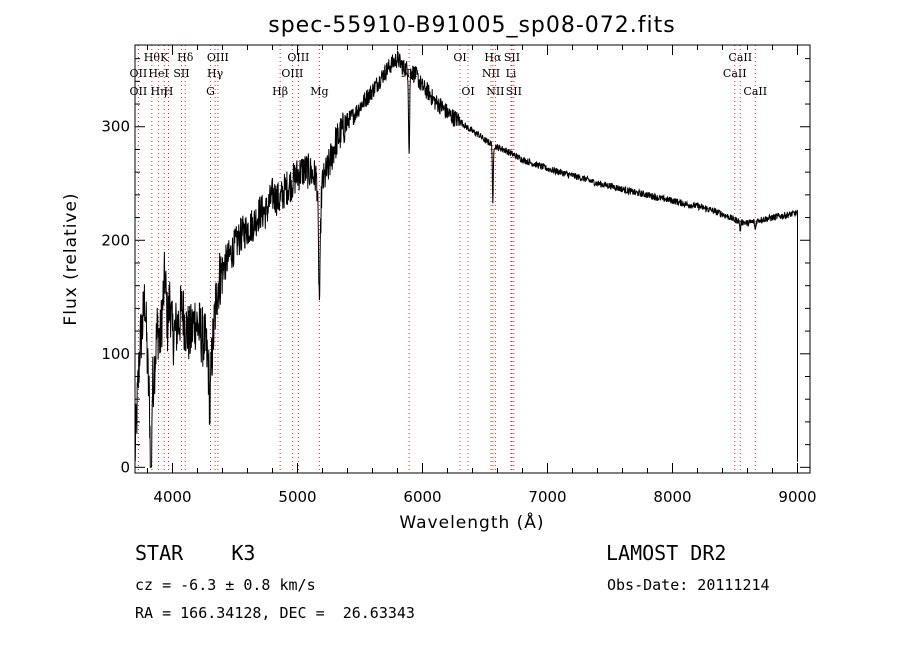 Image resolution: width=900 pixels, height=650 pixels. What do you see at coordinates (422, 497) in the screenshot?
I see `x-tick-label: 6000` at bounding box center [422, 497].